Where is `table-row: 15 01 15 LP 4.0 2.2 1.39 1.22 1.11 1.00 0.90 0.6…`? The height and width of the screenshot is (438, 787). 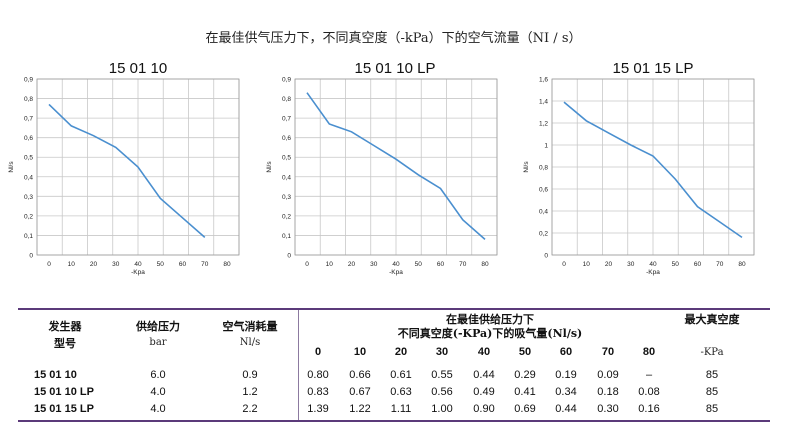
table-row: 15 01 15 LP 4.0 2.2 1.39 1.22 1.11 1.00 0.90 0.6… is located at coordinates (393, 411).